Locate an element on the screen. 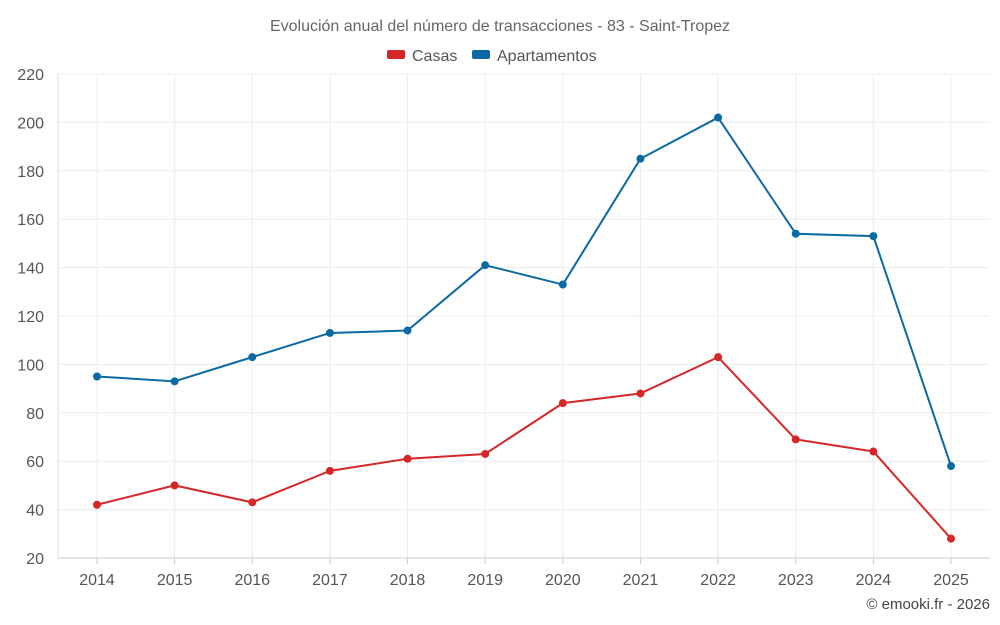  legend-swatch-apartamentos is located at coordinates (481, 54).